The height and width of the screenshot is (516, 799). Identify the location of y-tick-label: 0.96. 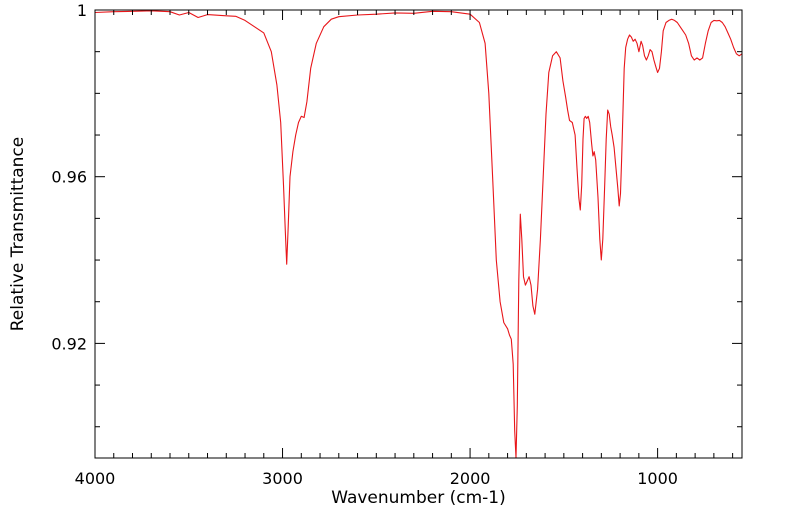
(69, 177).